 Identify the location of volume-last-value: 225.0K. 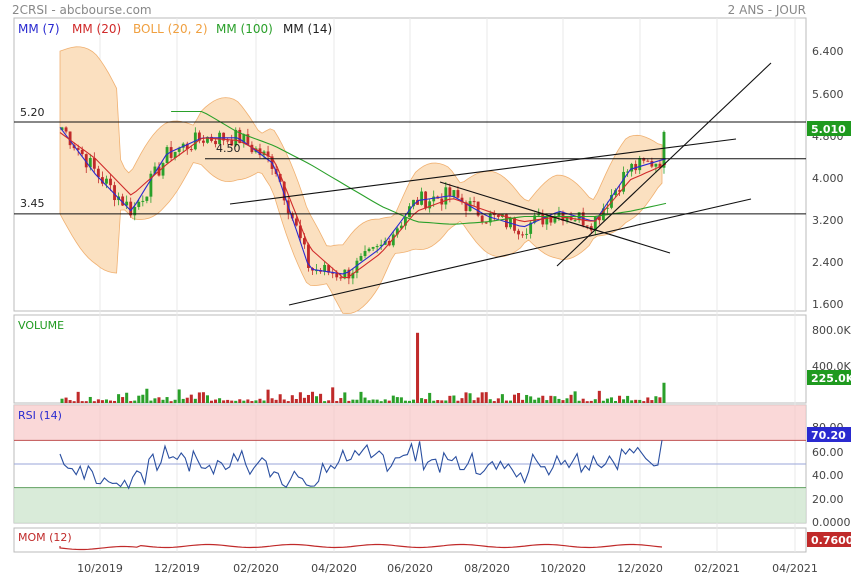
(833, 378).